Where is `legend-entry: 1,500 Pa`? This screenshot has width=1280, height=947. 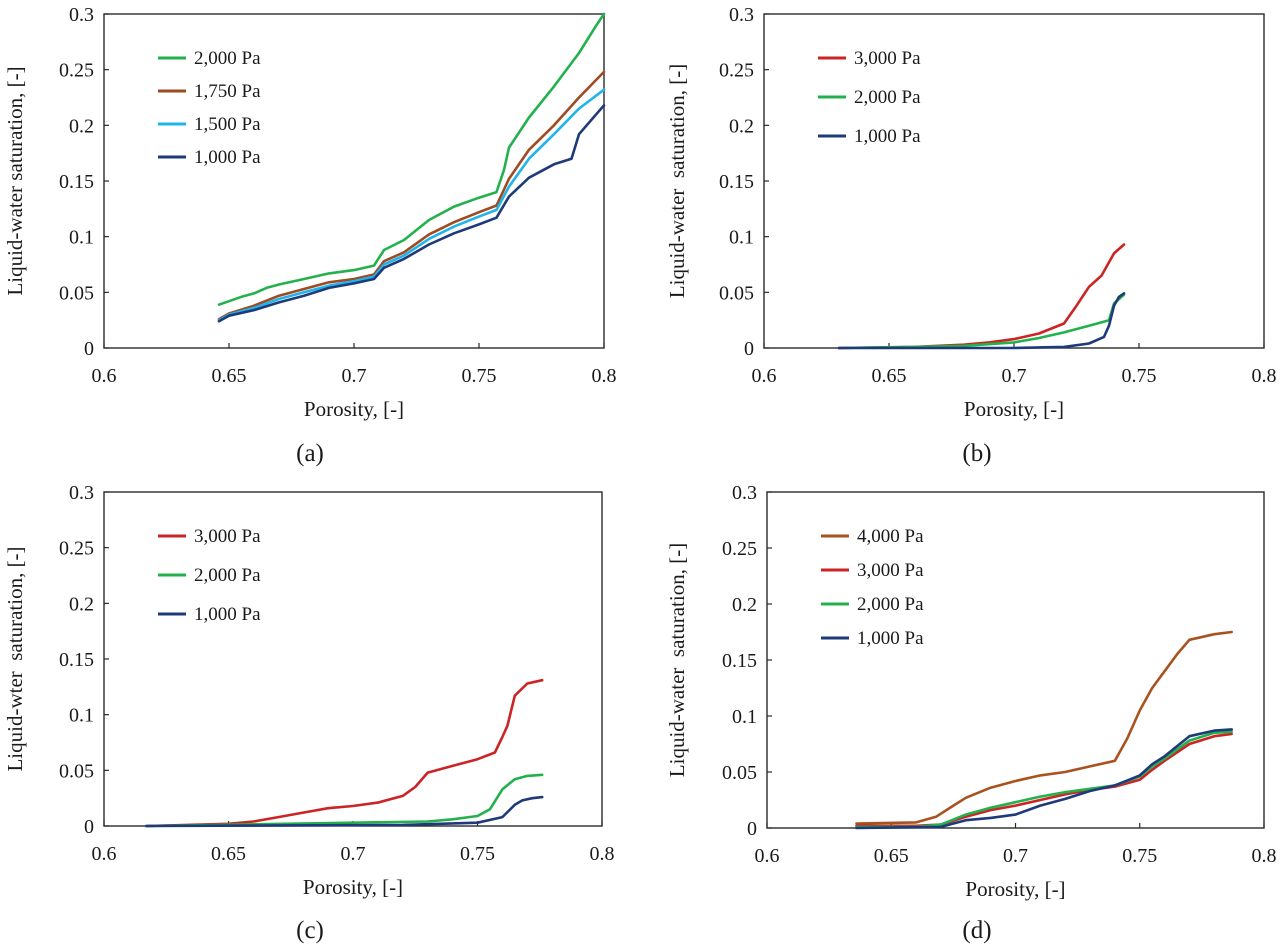 legend-entry: 1,500 Pa is located at coordinates (209, 124).